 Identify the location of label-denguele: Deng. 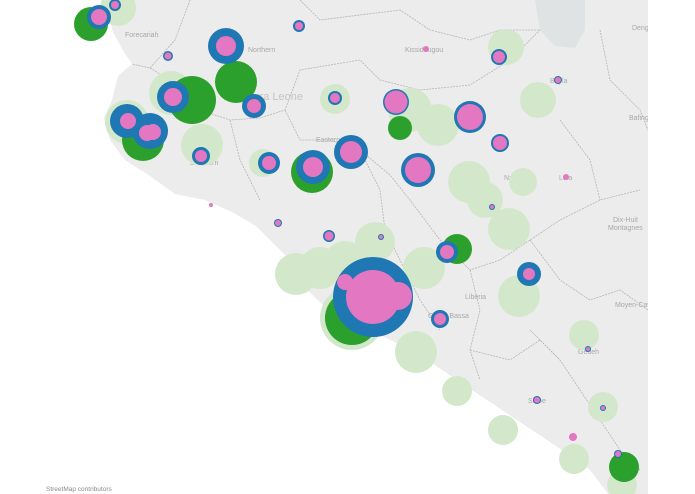
(640, 28).